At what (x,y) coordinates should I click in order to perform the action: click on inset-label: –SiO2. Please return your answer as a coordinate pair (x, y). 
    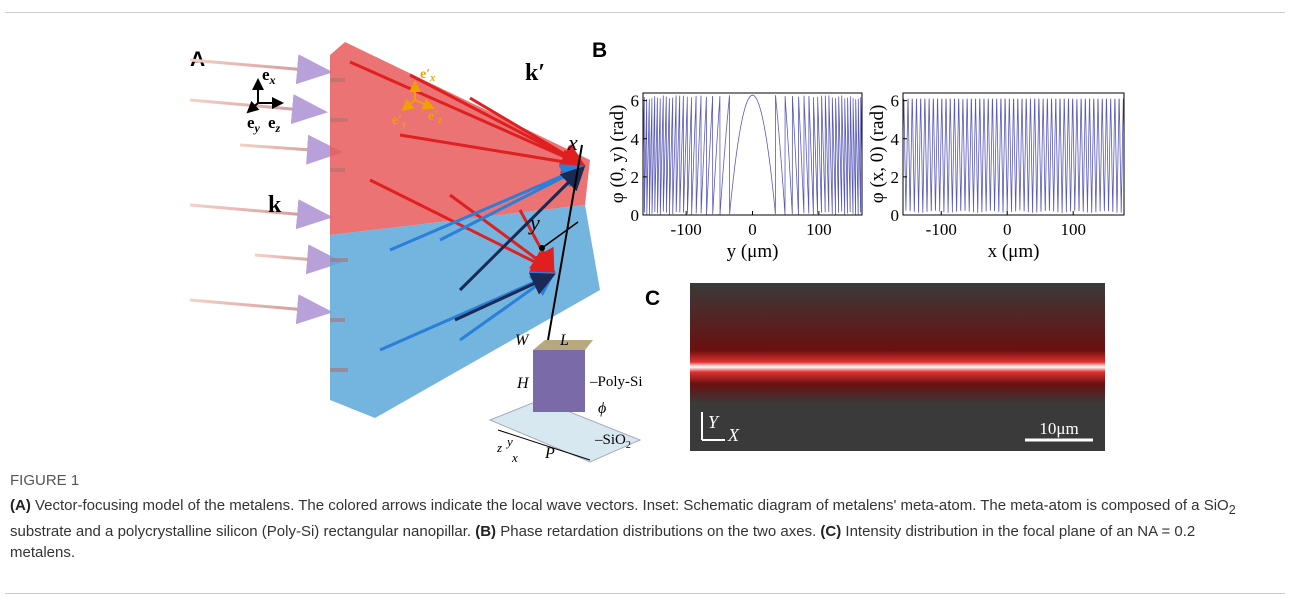
    Looking at the image, I should click on (612, 441).